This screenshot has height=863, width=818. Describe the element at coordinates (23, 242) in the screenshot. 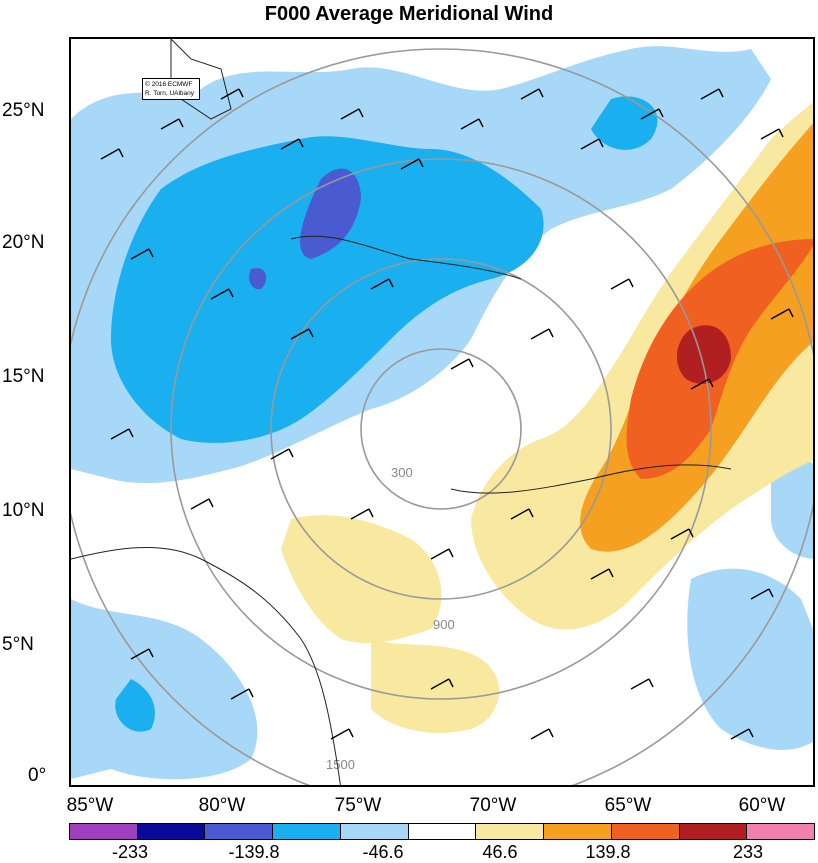

I see `lat-label-20n: 20°N` at that location.